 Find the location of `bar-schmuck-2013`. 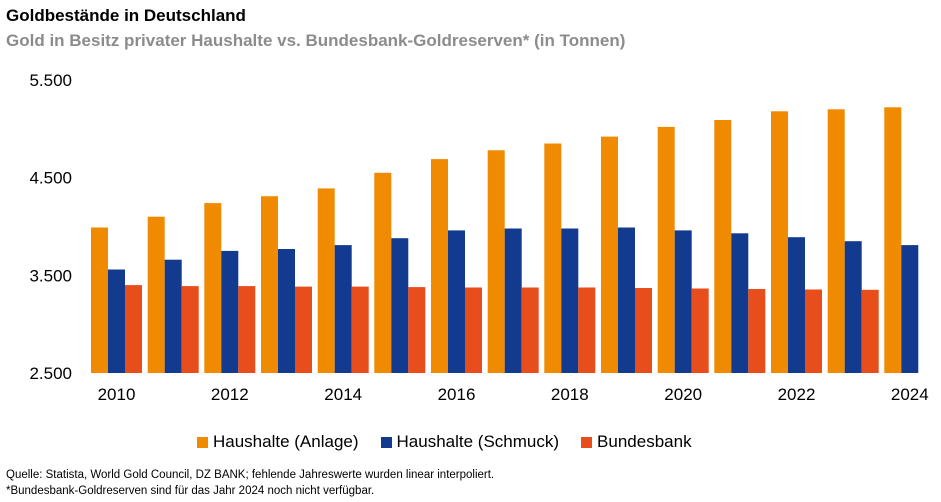

bar-schmuck-2013 is located at coordinates (286, 311).